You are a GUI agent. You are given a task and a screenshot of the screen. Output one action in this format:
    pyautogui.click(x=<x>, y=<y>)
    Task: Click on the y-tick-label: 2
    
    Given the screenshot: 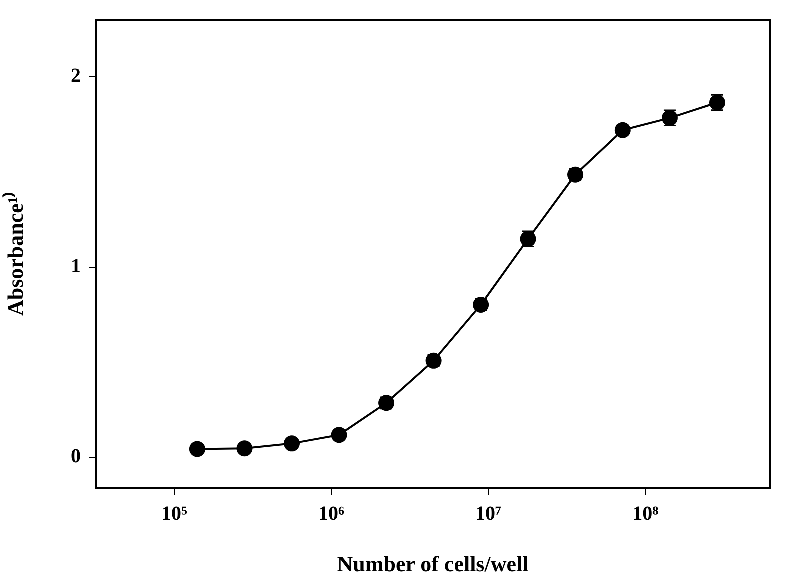 What is the action you would take?
    pyautogui.click(x=76, y=76)
    